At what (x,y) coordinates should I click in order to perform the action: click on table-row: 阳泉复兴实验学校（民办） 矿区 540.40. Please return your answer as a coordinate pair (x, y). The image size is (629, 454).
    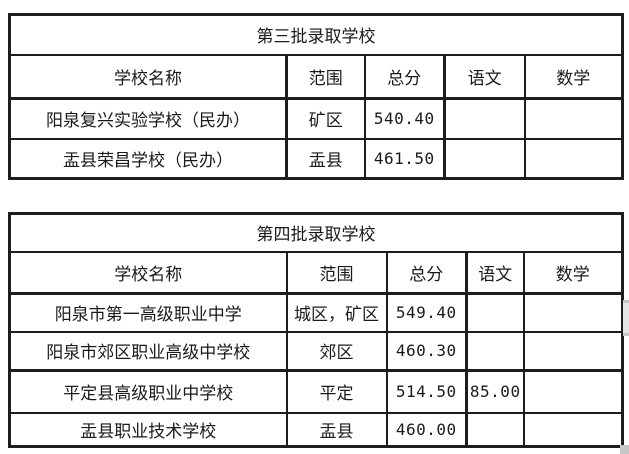
    Looking at the image, I should click on (316, 118).